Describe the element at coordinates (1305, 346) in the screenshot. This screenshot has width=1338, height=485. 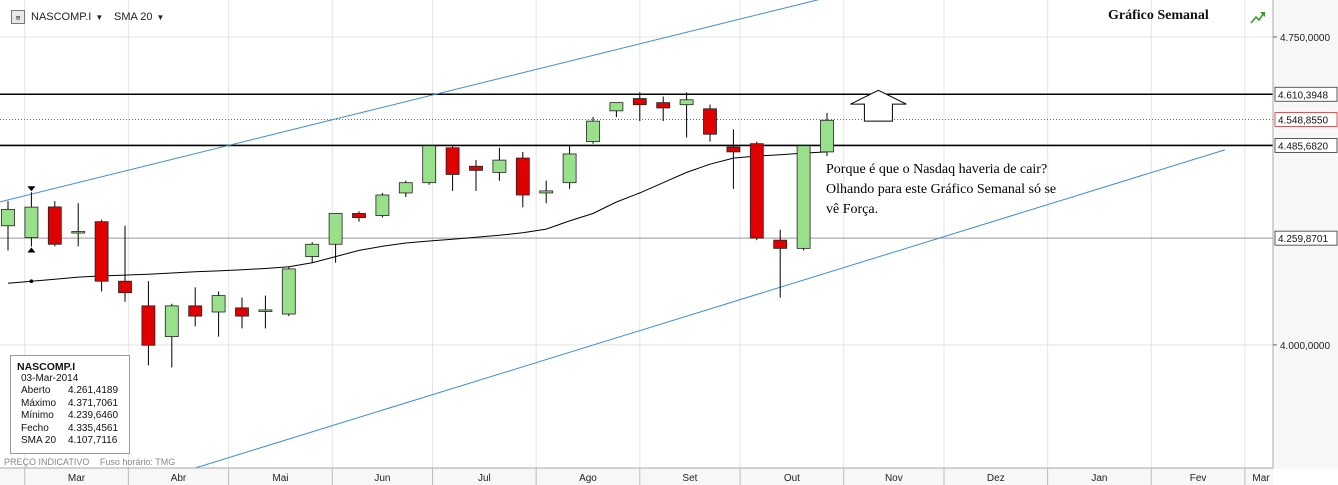
I see `price-tick-label: 4.000,0000` at that location.